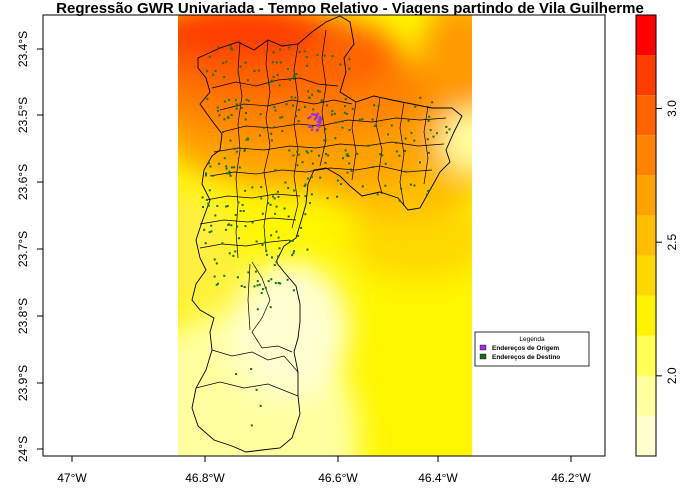 The height and width of the screenshot is (500, 700). What do you see at coordinates (205, 478) in the screenshot?
I see `x-tick-label: 46.8°W` at bounding box center [205, 478].